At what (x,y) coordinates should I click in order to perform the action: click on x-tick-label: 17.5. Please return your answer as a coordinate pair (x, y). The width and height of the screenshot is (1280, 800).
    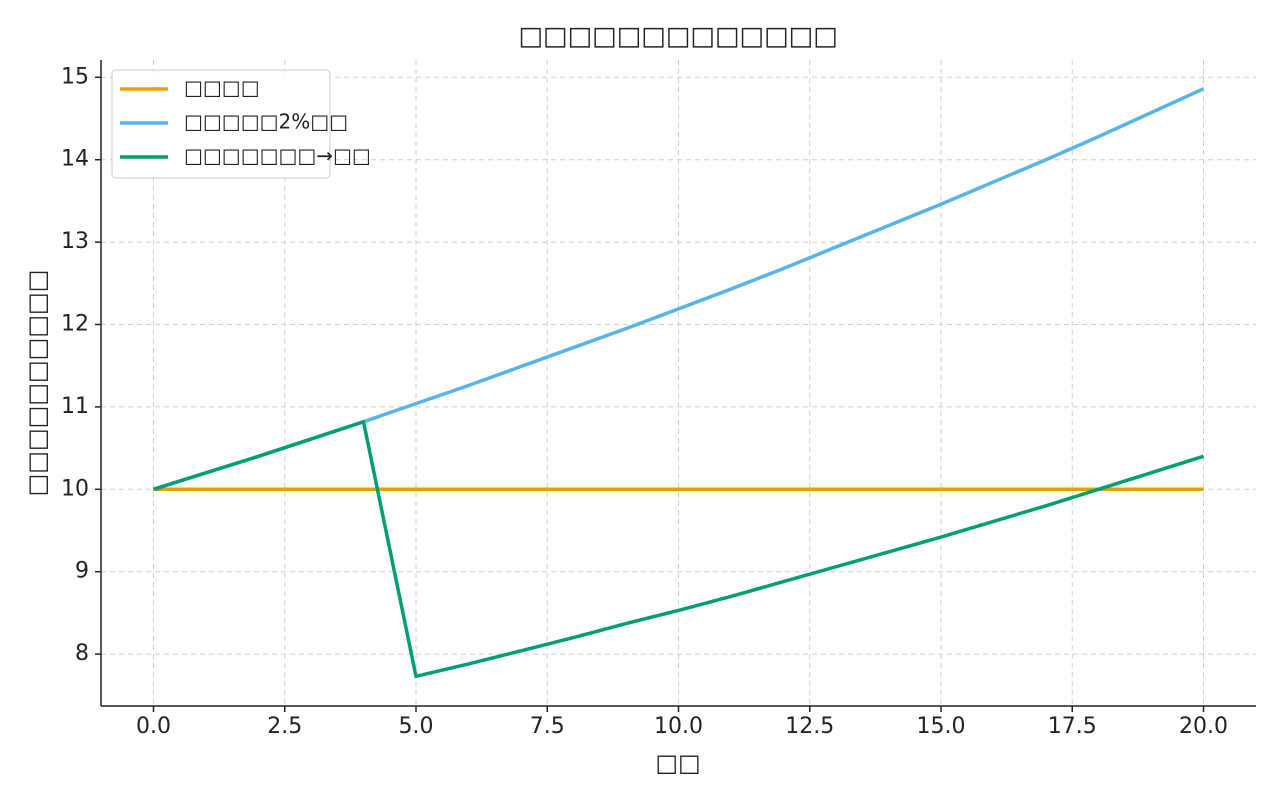
    Looking at the image, I should click on (1072, 726).